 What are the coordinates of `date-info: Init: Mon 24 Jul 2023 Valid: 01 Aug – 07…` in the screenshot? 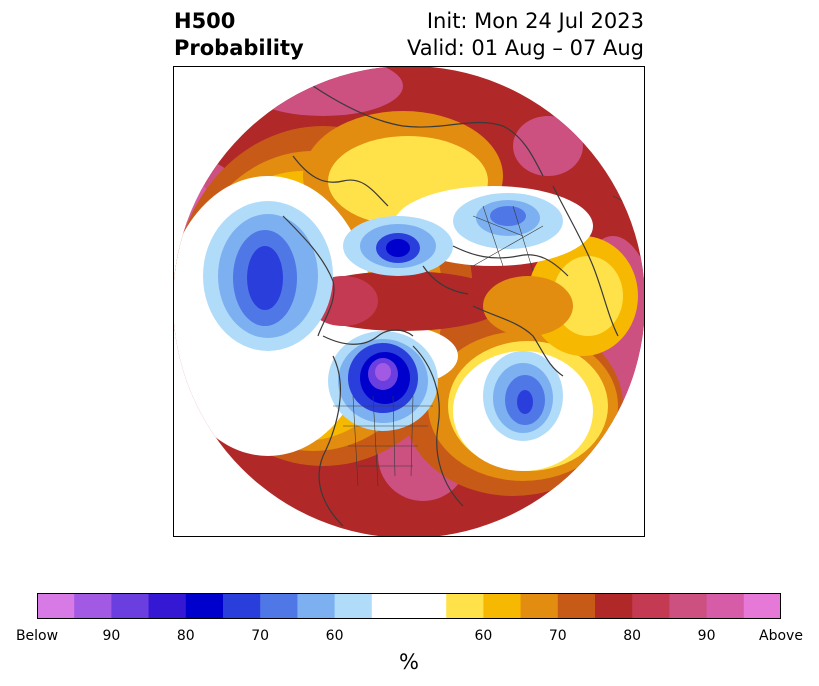 It's located at (525, 35).